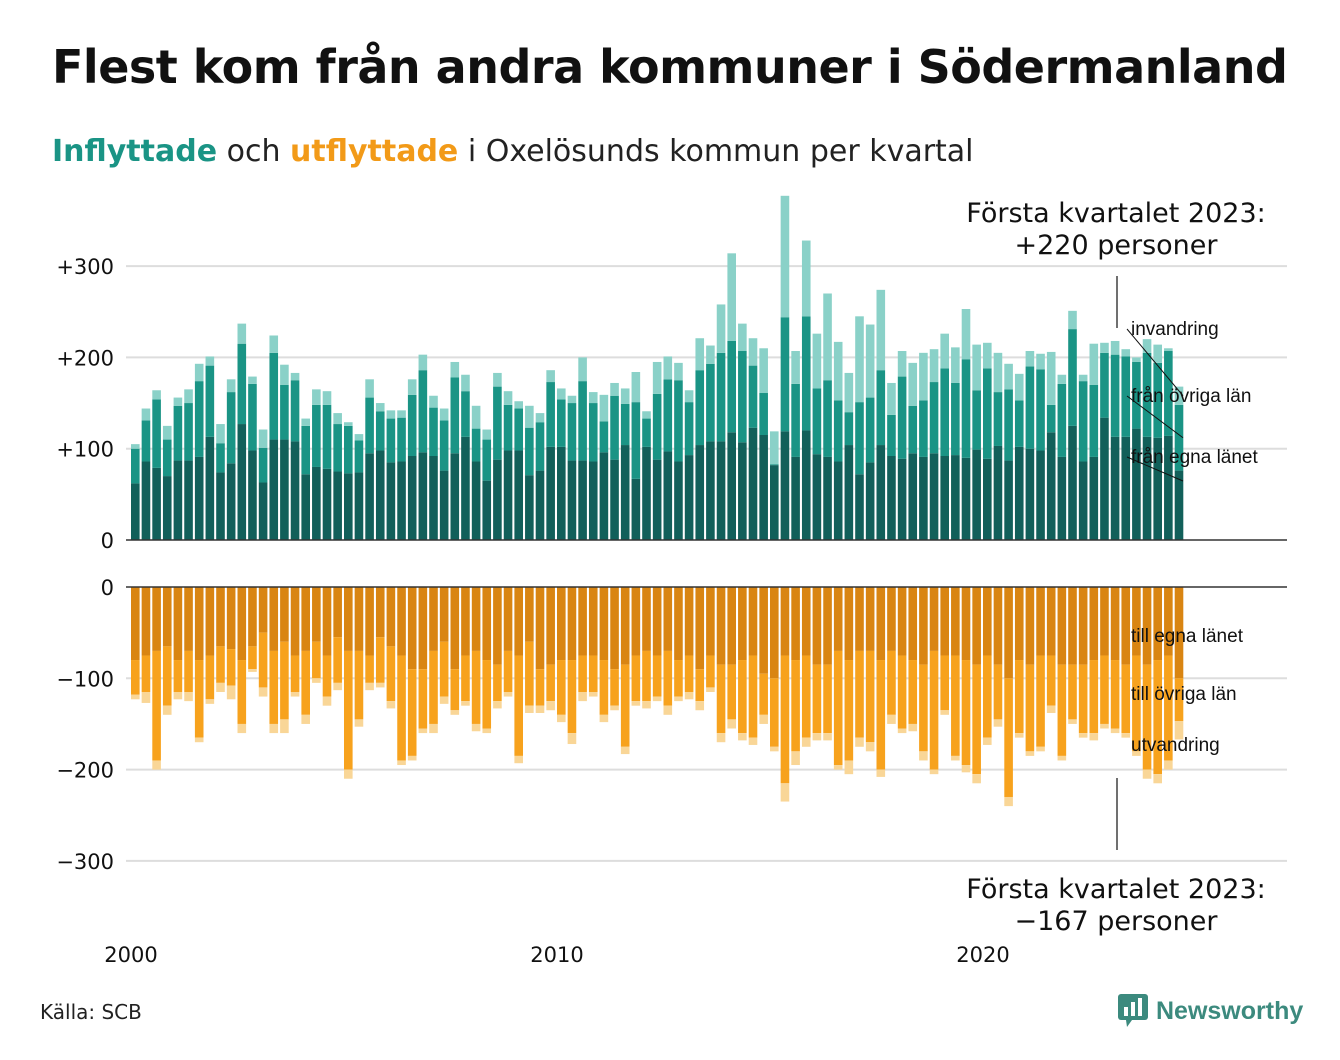 This screenshot has width=1340, height=1060. What do you see at coordinates (91, 1012) in the screenshot?
I see `source-note: Källa: SCB` at bounding box center [91, 1012].